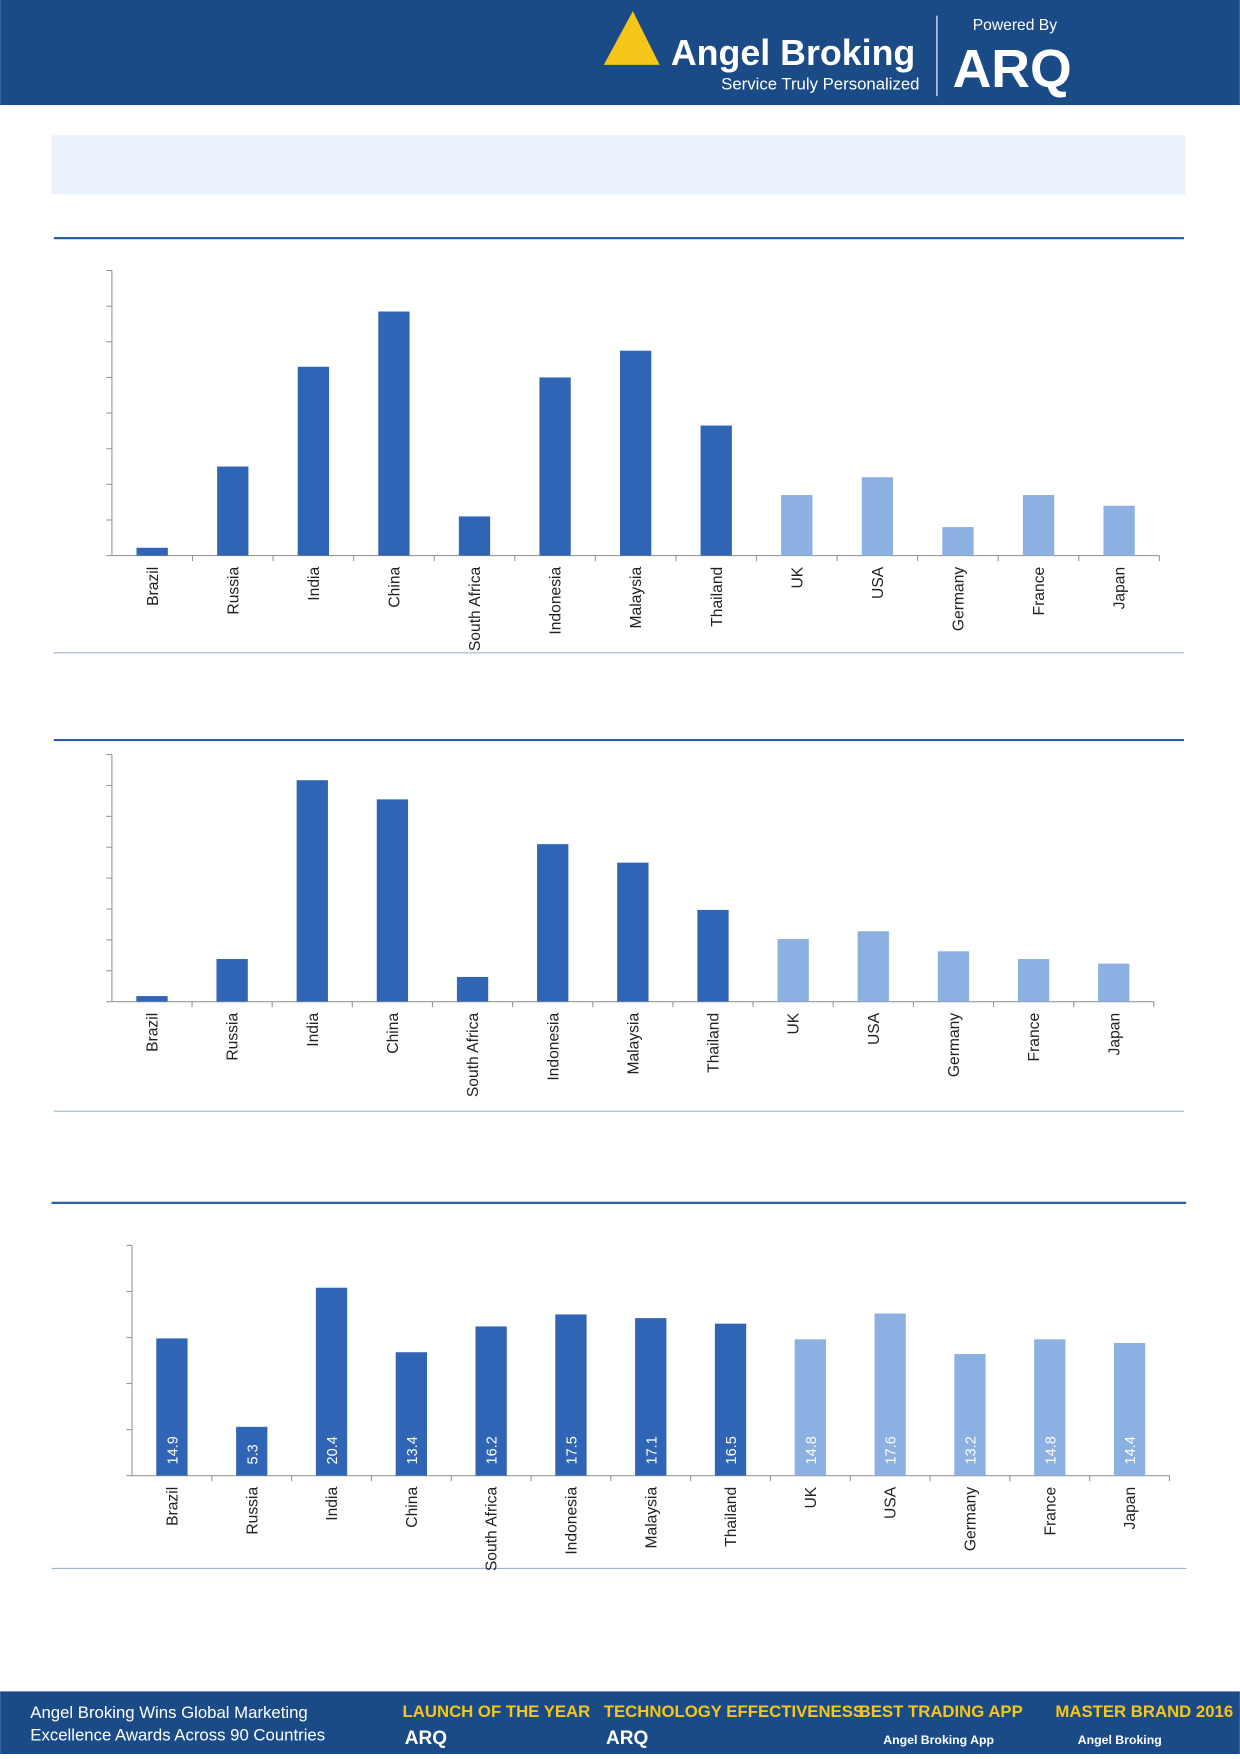  I want to click on logo, so click(631, 38).